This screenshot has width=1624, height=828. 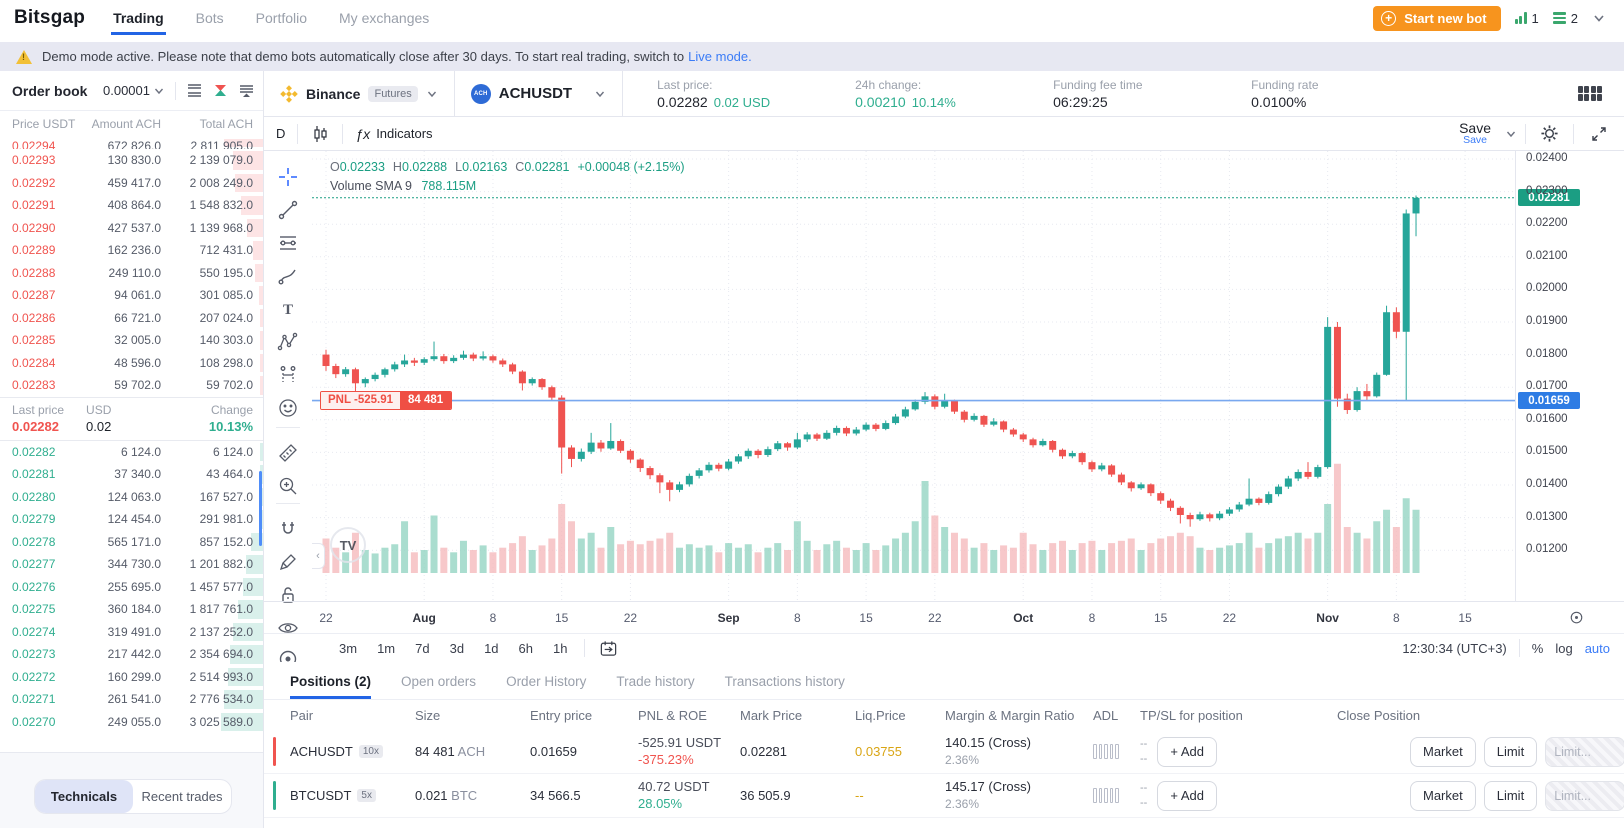 What do you see at coordinates (288, 243) in the screenshot?
I see `fib-retracement-icon` at bounding box center [288, 243].